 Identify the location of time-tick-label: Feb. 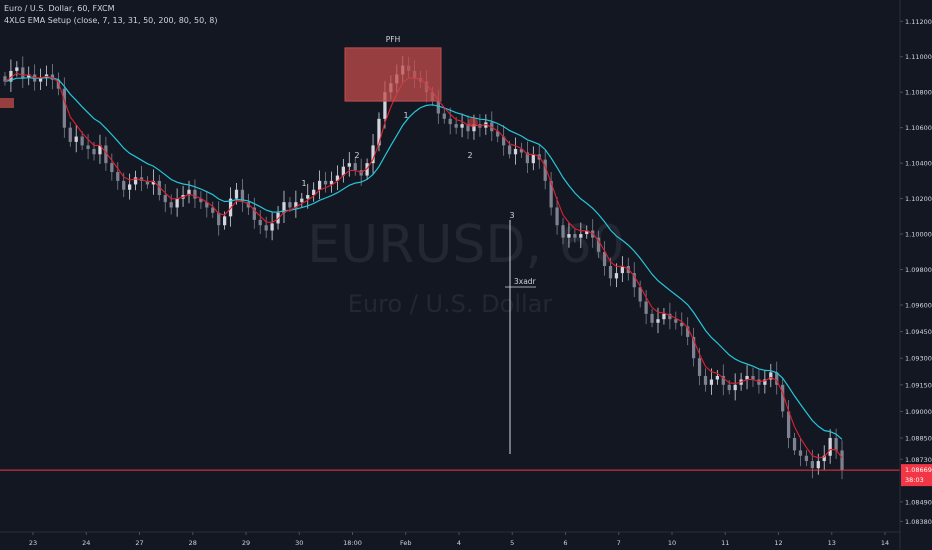
(406, 543).